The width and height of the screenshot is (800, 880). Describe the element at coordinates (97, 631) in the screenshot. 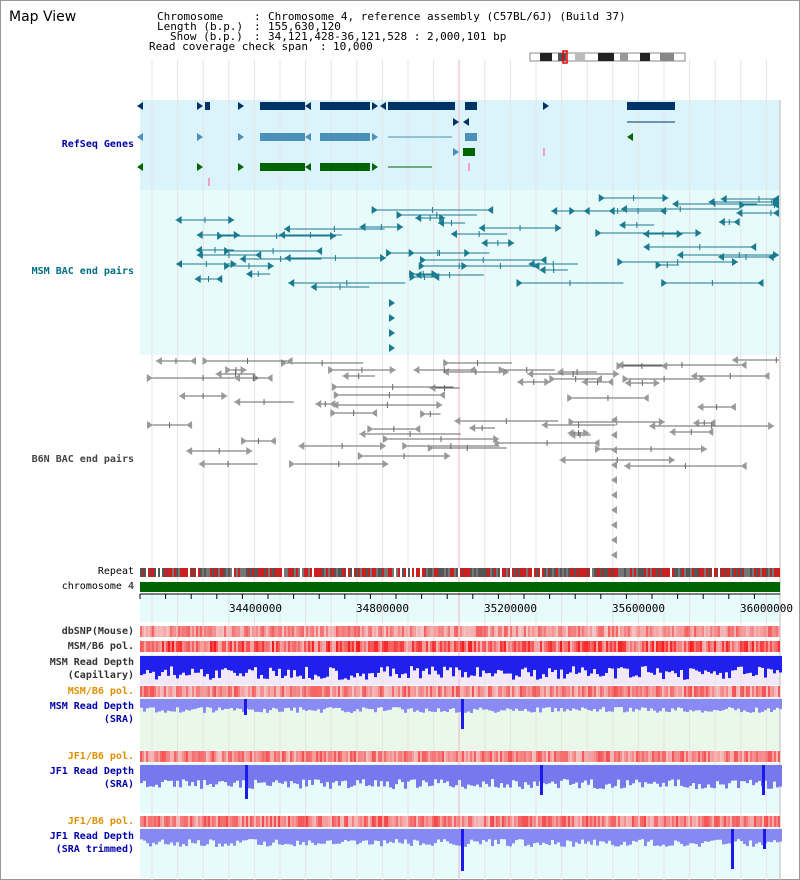

I see `track-label-dbsnp: dbSNP(Mouse)` at that location.